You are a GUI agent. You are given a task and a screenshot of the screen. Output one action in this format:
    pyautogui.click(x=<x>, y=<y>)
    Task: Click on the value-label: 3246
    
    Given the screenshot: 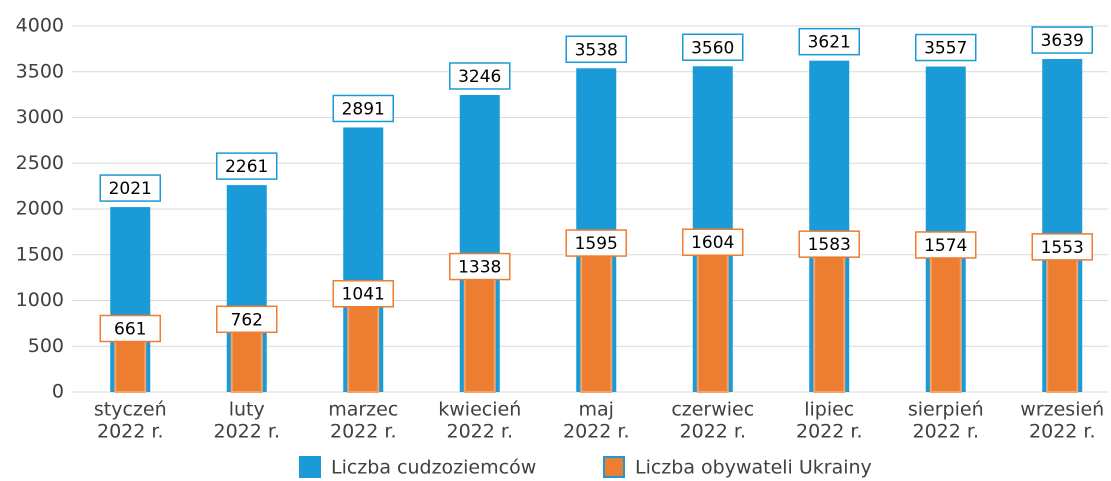 What is the action you would take?
    pyautogui.click(x=479, y=77)
    